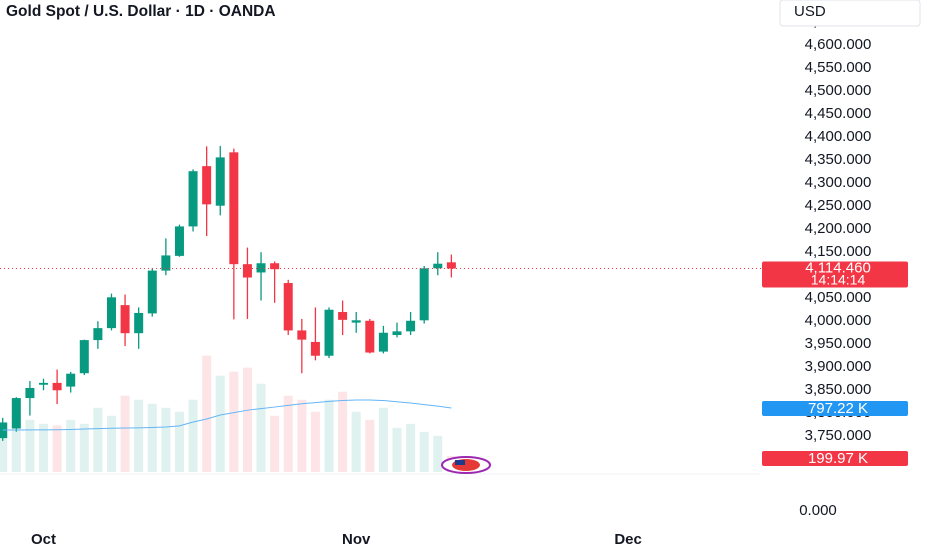 This screenshot has width=932, height=550. I want to click on volume-ma-line, so click(227, 415).